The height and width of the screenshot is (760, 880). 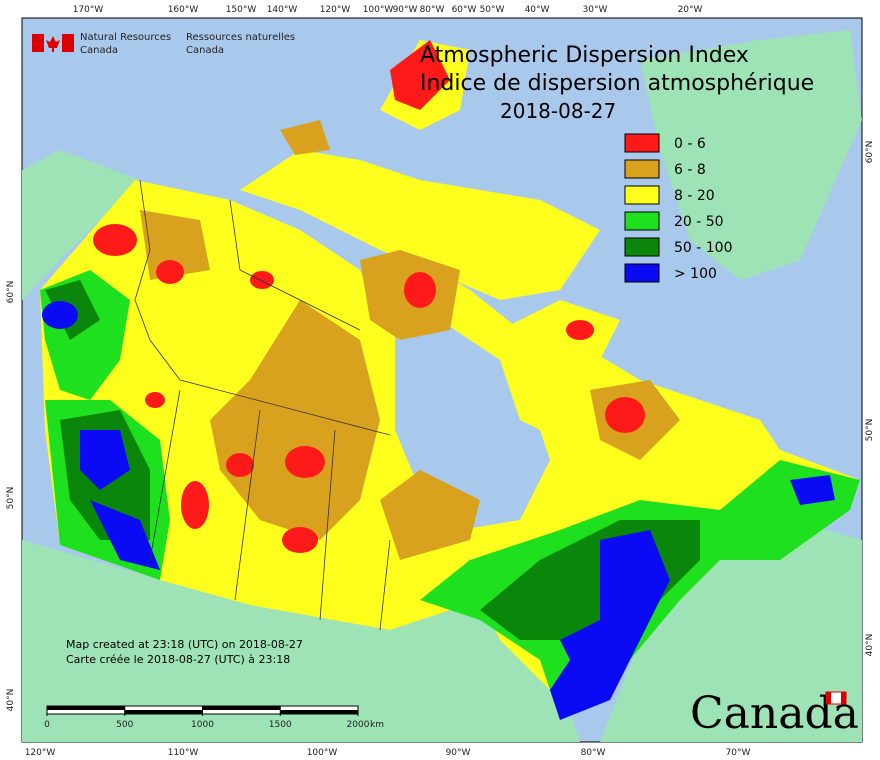 I want to click on lon-label: 60°W, so click(x=464, y=10).